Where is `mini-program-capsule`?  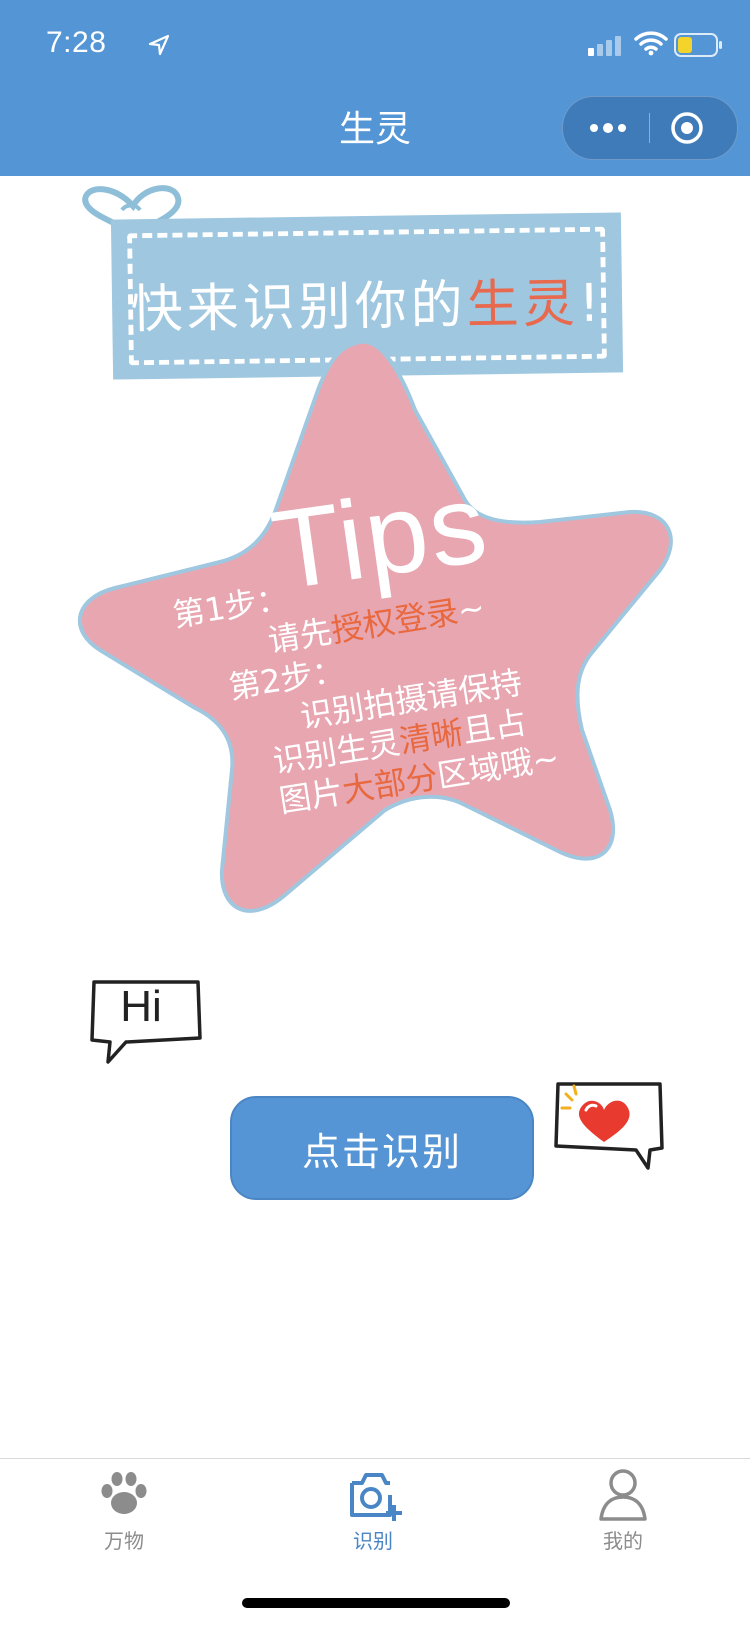 mini-program-capsule is located at coordinates (650, 128).